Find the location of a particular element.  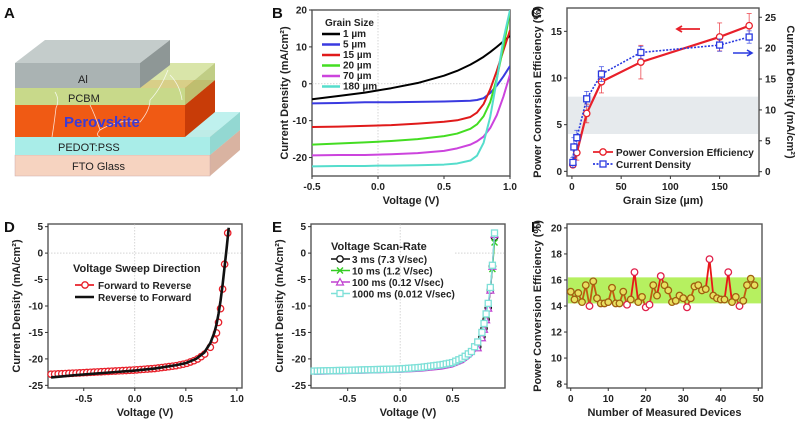

legend-title: Grain Size is located at coordinates (349, 23).